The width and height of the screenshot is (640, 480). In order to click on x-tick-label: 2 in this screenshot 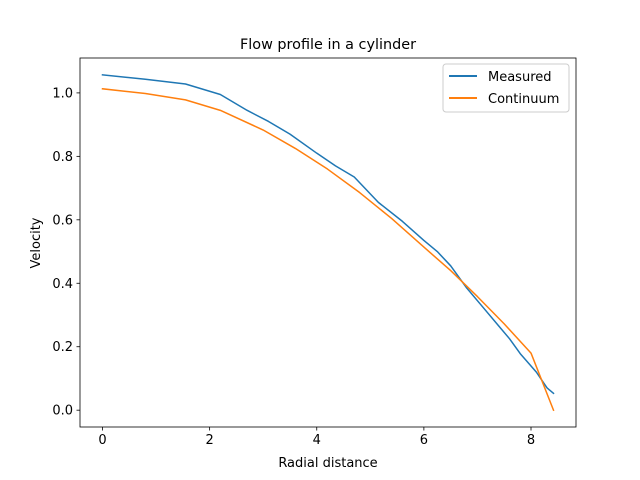, I will do `click(209, 440)`.